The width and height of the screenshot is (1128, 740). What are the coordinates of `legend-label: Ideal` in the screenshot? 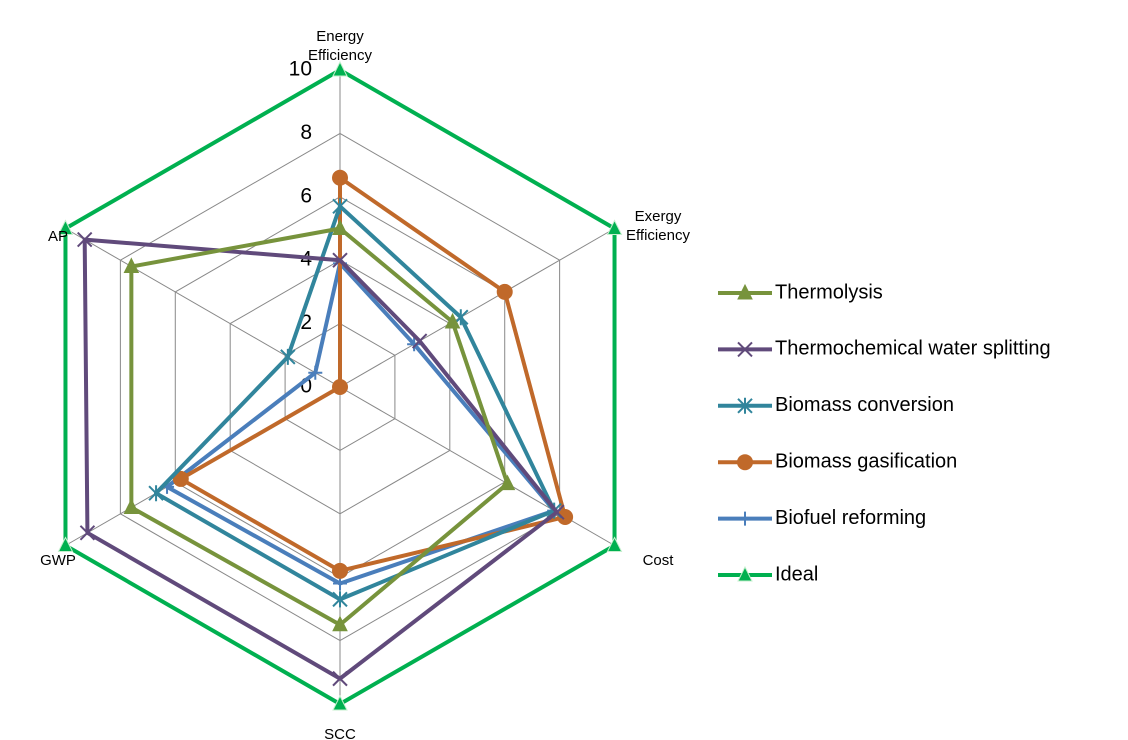 It's located at (796, 574).